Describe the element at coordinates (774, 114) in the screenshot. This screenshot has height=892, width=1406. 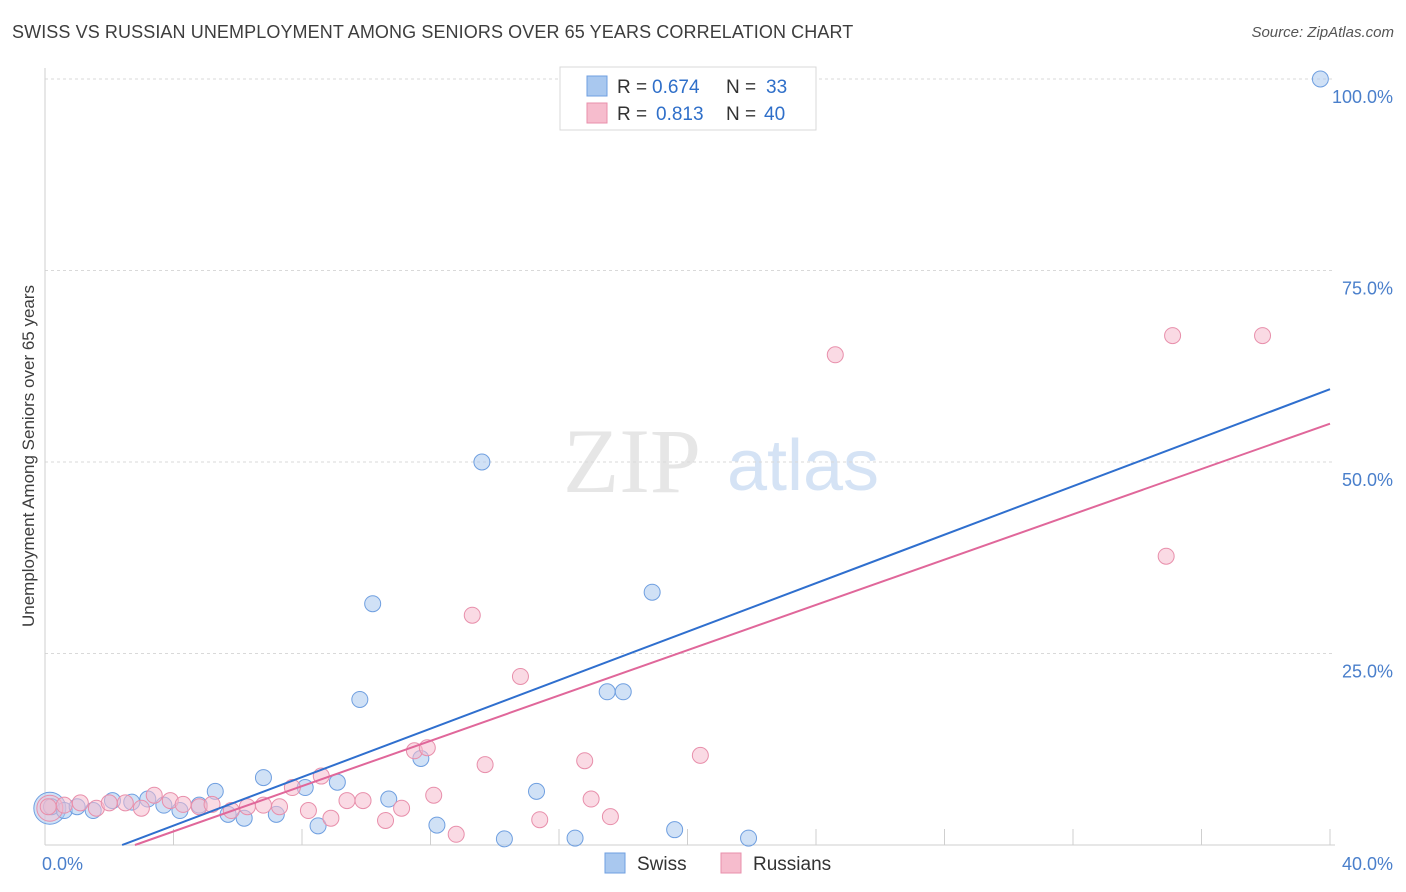
I see `legend-n-value-russians: 40` at that location.